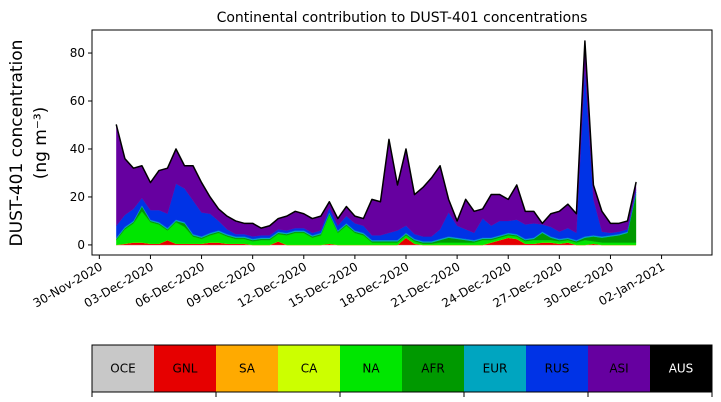  I want to click on legend-label: ASI, so click(618, 369).